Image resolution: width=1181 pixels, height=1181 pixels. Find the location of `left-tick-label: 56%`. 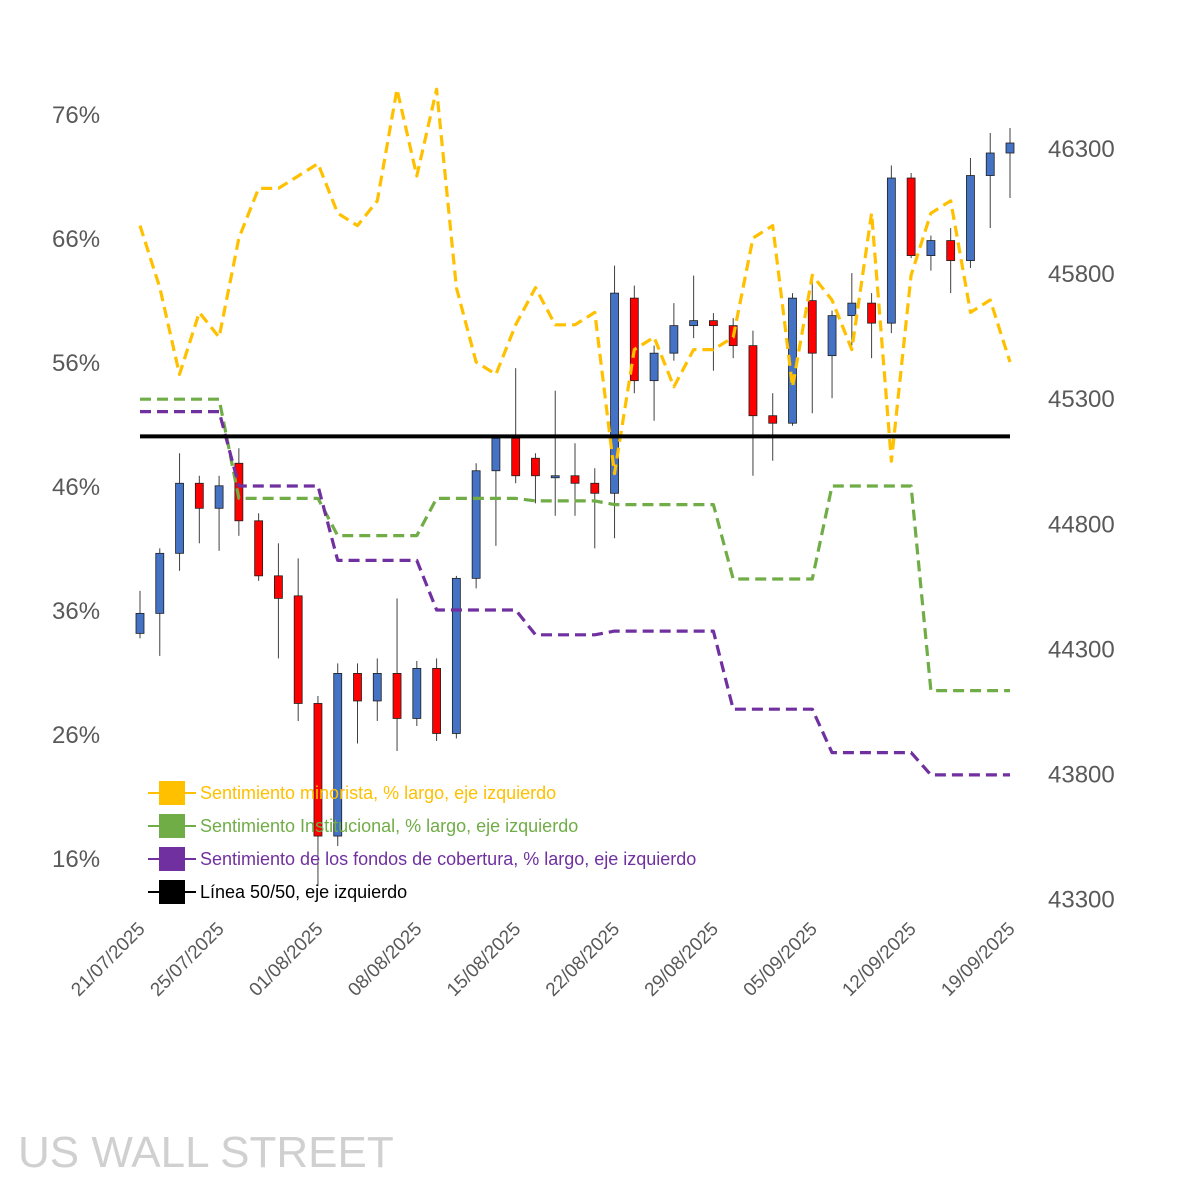

left-tick-label: 56% is located at coordinates (76, 363).